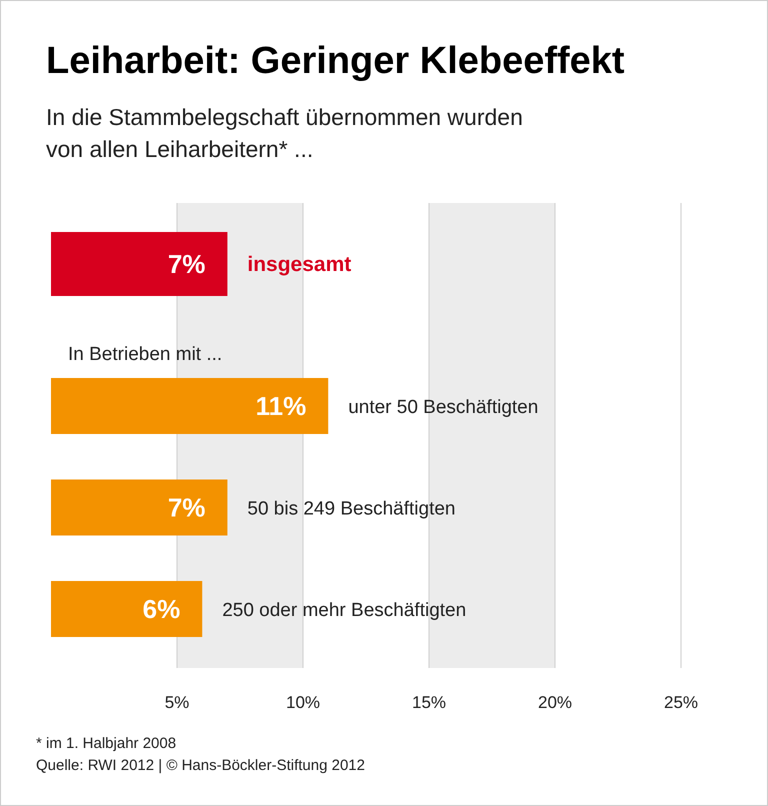  Describe the element at coordinates (281, 406) in the screenshot. I see `data-label: 11%` at that location.